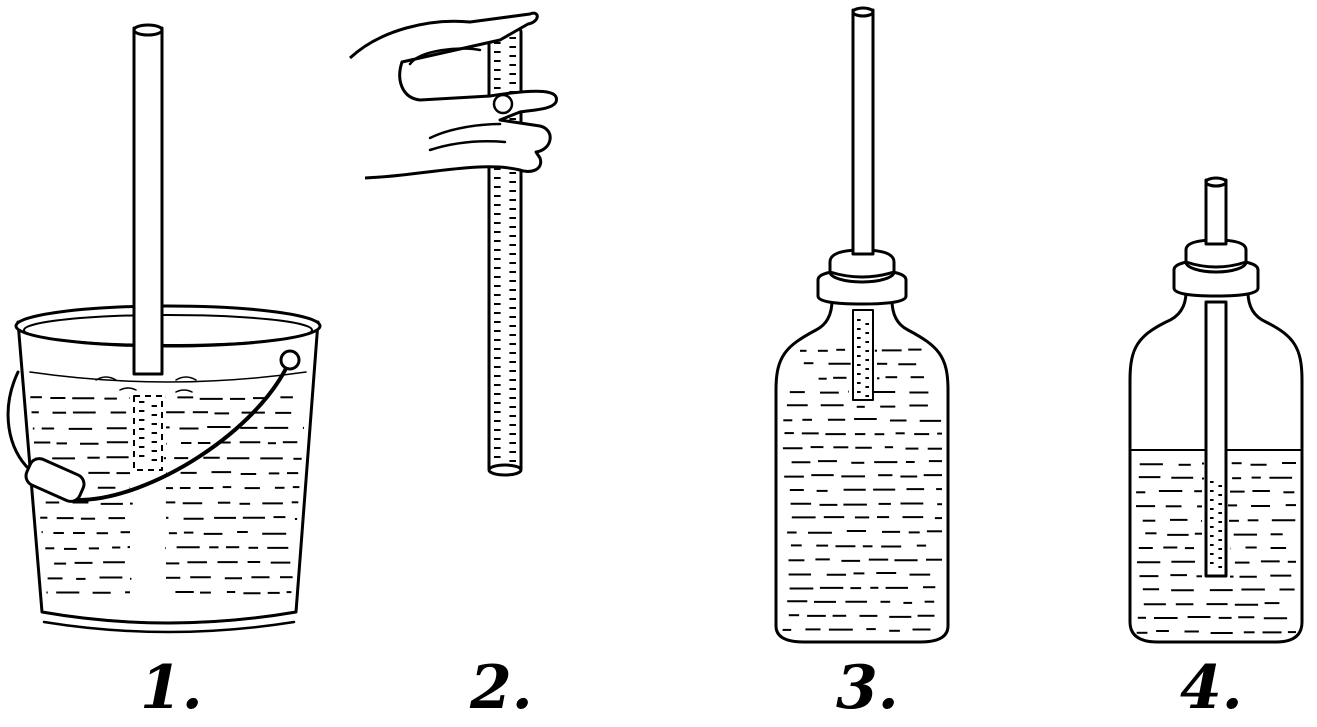  I want to click on stopper-4-cap, so click(1216, 253).